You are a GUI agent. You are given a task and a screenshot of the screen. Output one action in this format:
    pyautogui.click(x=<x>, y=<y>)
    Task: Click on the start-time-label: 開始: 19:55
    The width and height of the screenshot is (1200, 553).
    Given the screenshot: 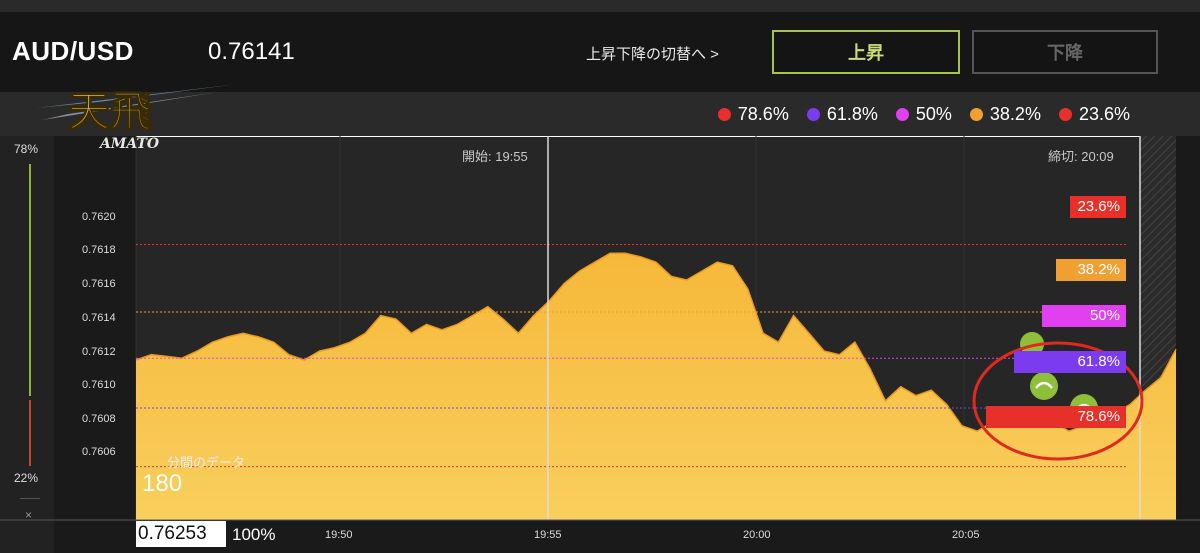 What is the action you would take?
    pyautogui.click(x=495, y=156)
    